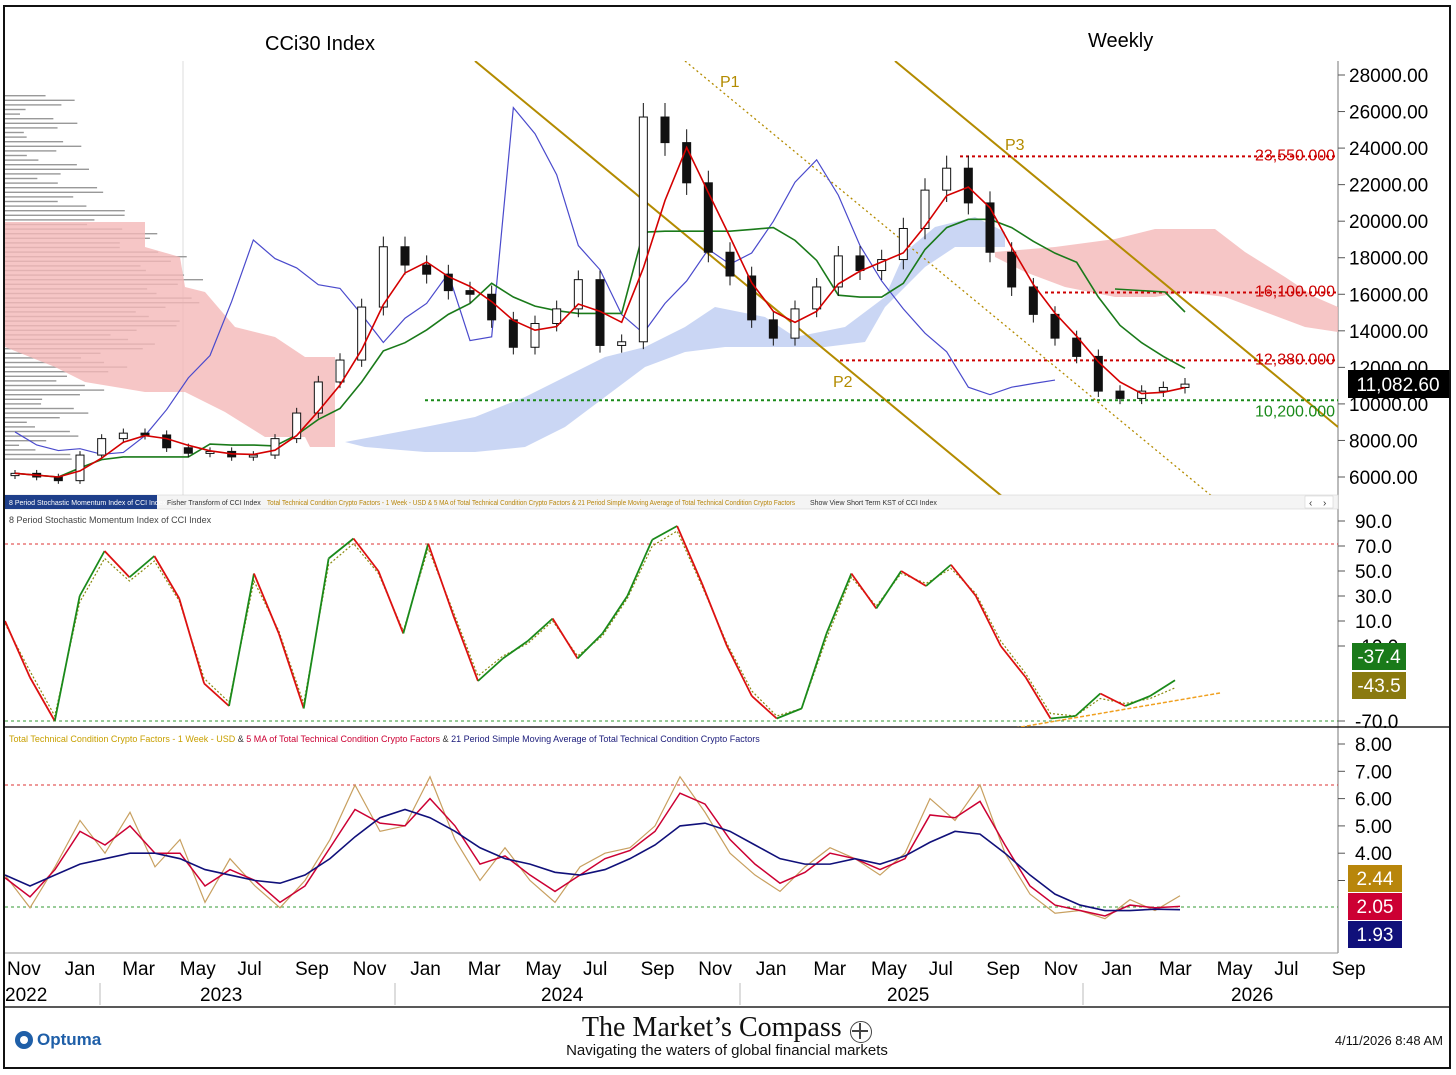 Image resolution: width=1456 pixels, height=1075 pixels. Describe the element at coordinates (1383, 478) in the screenshot. I see `price-tick-label: 6000.00` at that location.